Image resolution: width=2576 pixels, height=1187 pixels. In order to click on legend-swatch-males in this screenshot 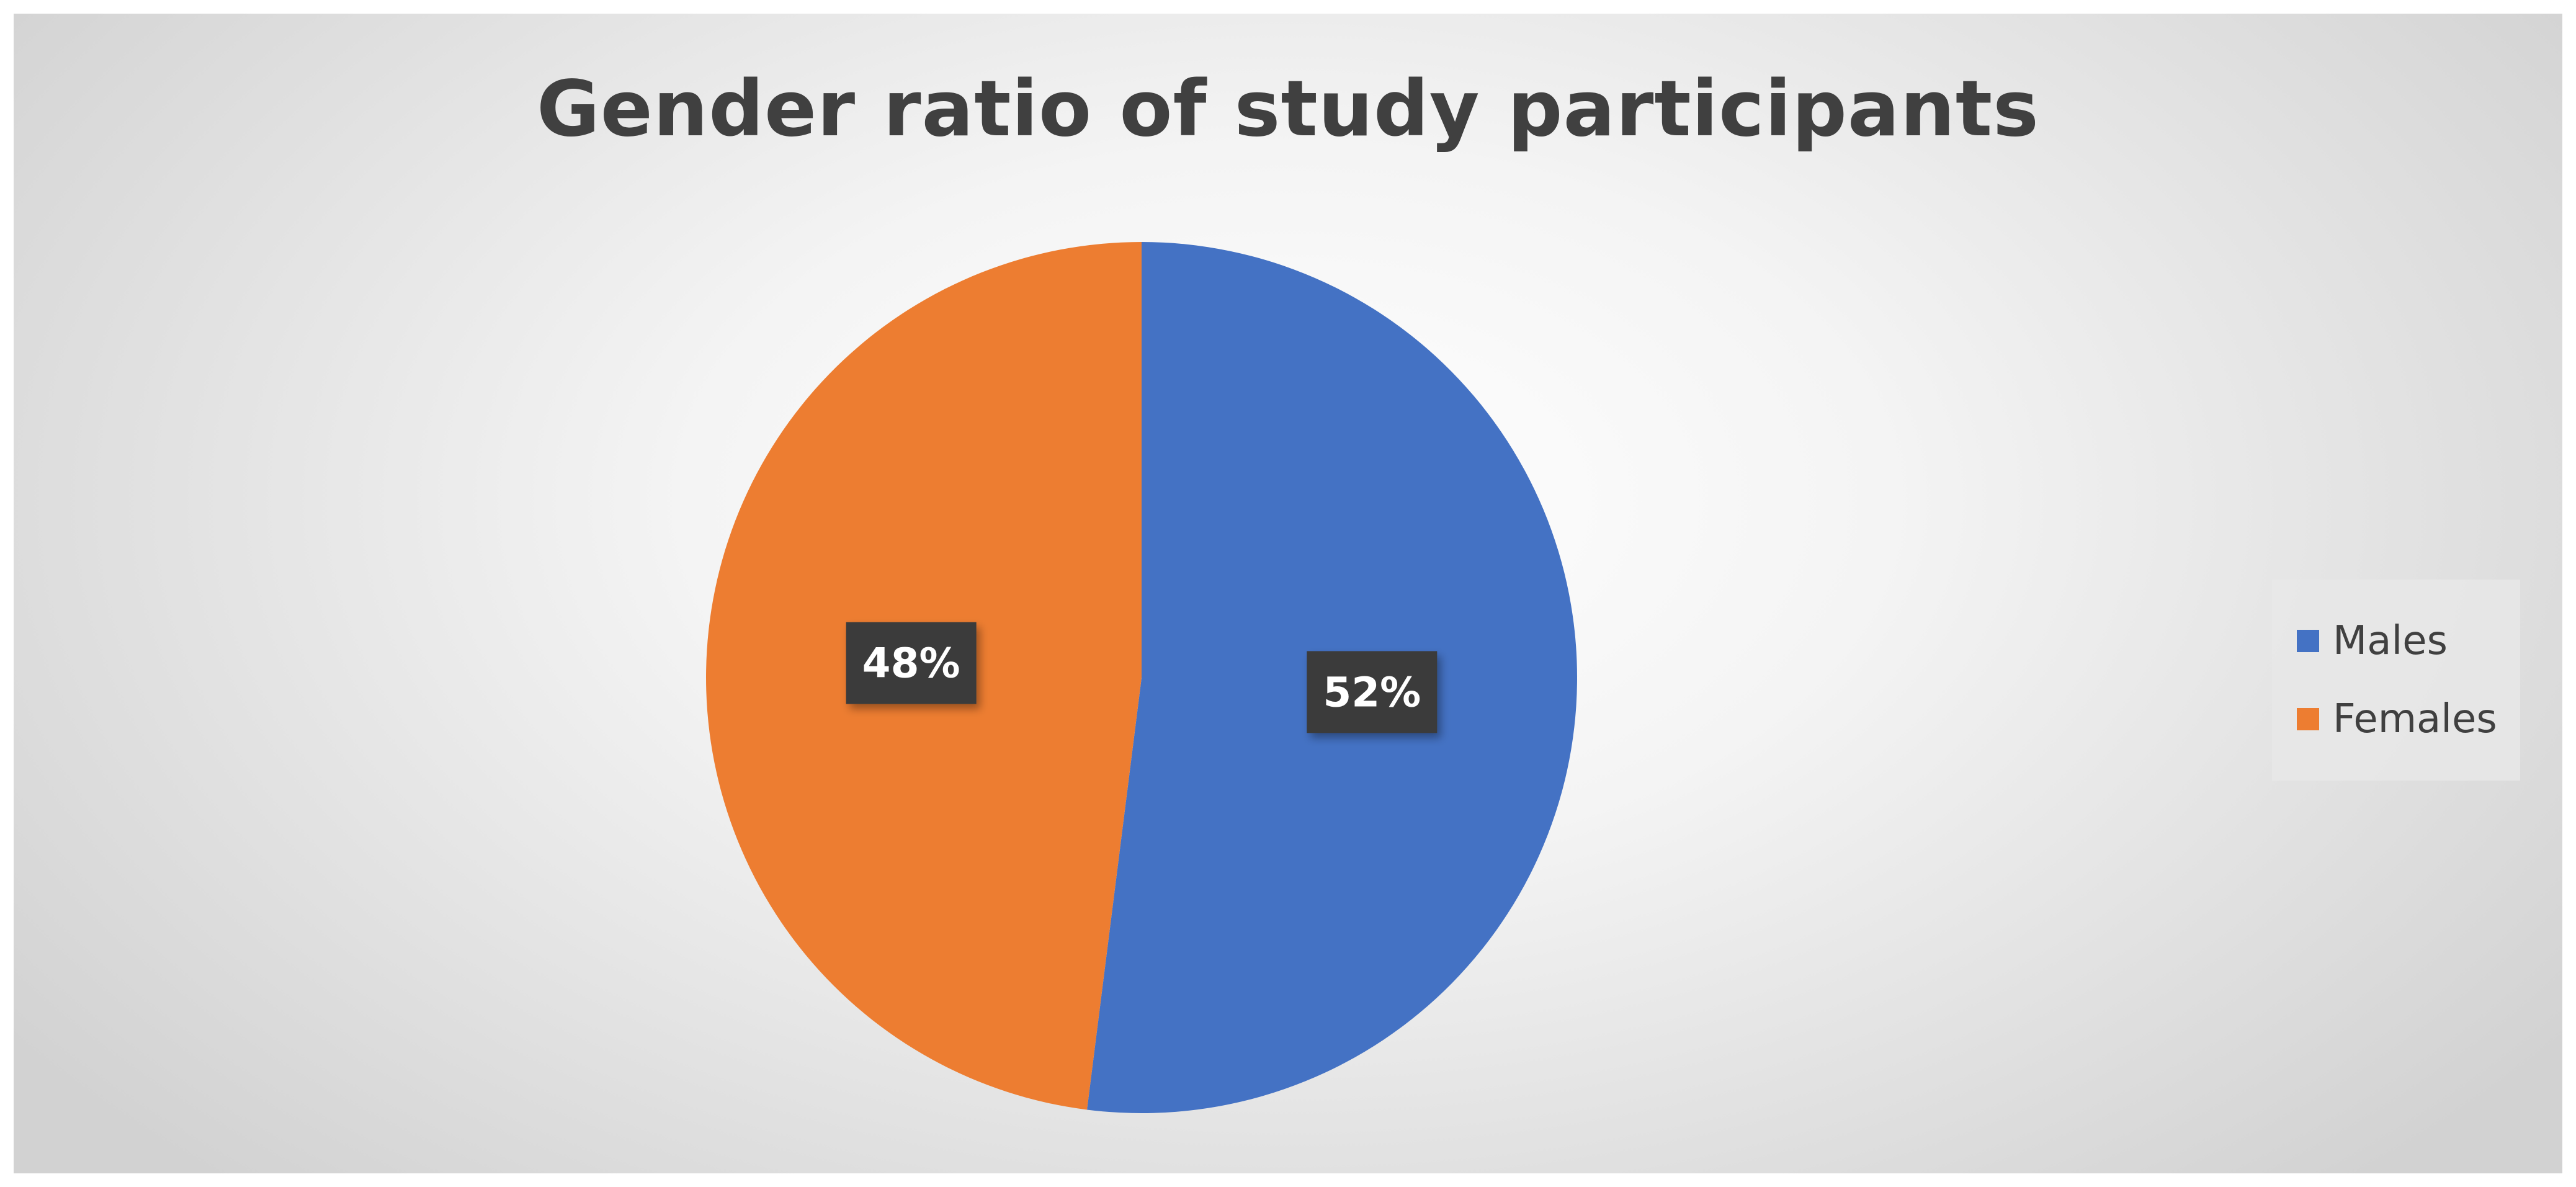, I will do `click(2308, 641)`.